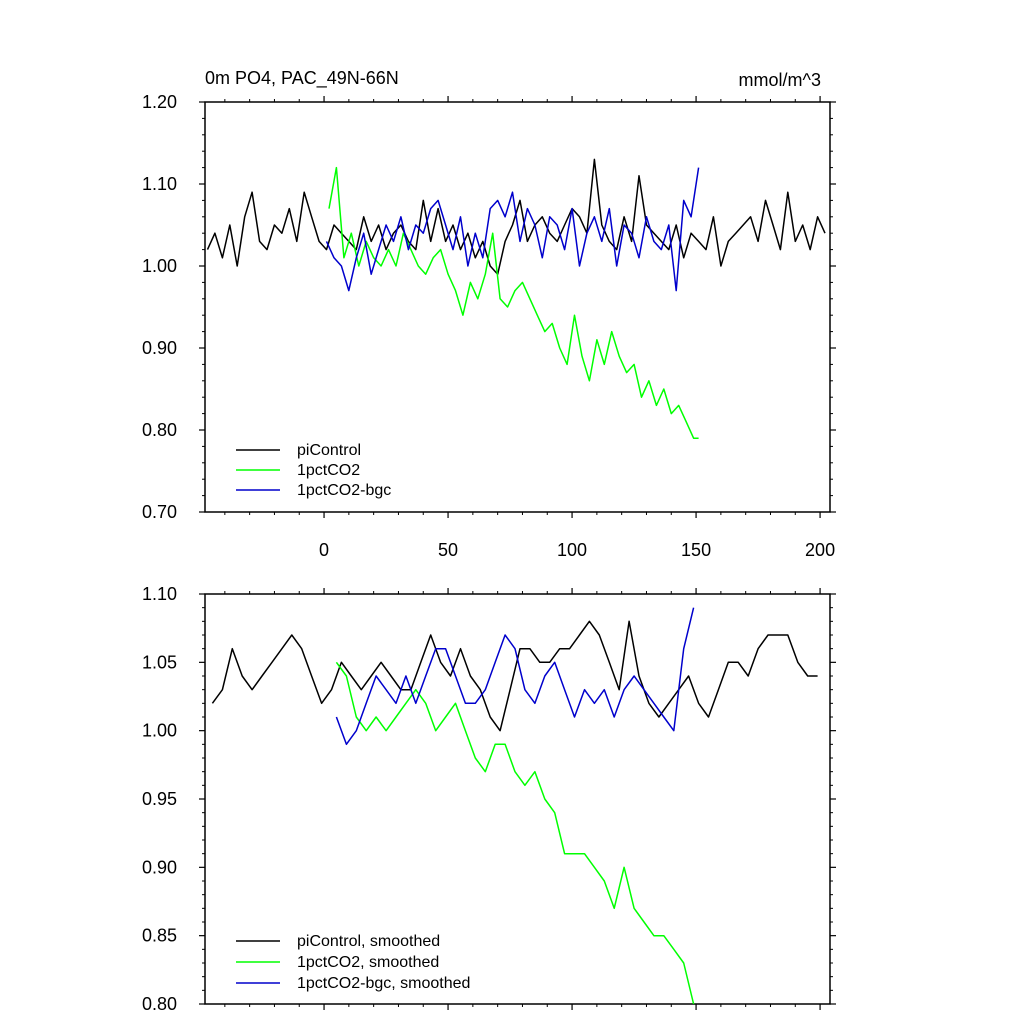 Image resolution: width=1024 pixels, height=1024 pixels. What do you see at coordinates (820, 550) in the screenshot?
I see `x-tick-label: 200` at bounding box center [820, 550].